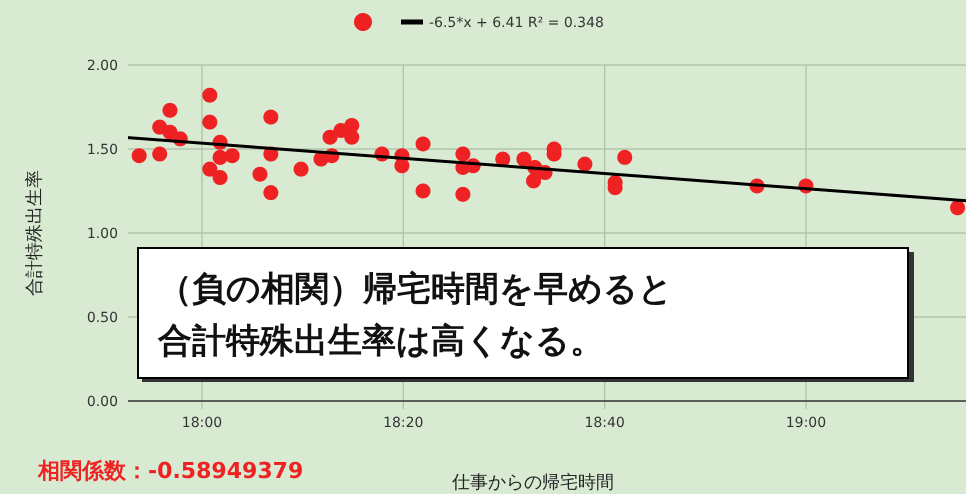 This screenshot has width=966, height=494. I want to click on x-tick-label: 18:20, so click(403, 423).